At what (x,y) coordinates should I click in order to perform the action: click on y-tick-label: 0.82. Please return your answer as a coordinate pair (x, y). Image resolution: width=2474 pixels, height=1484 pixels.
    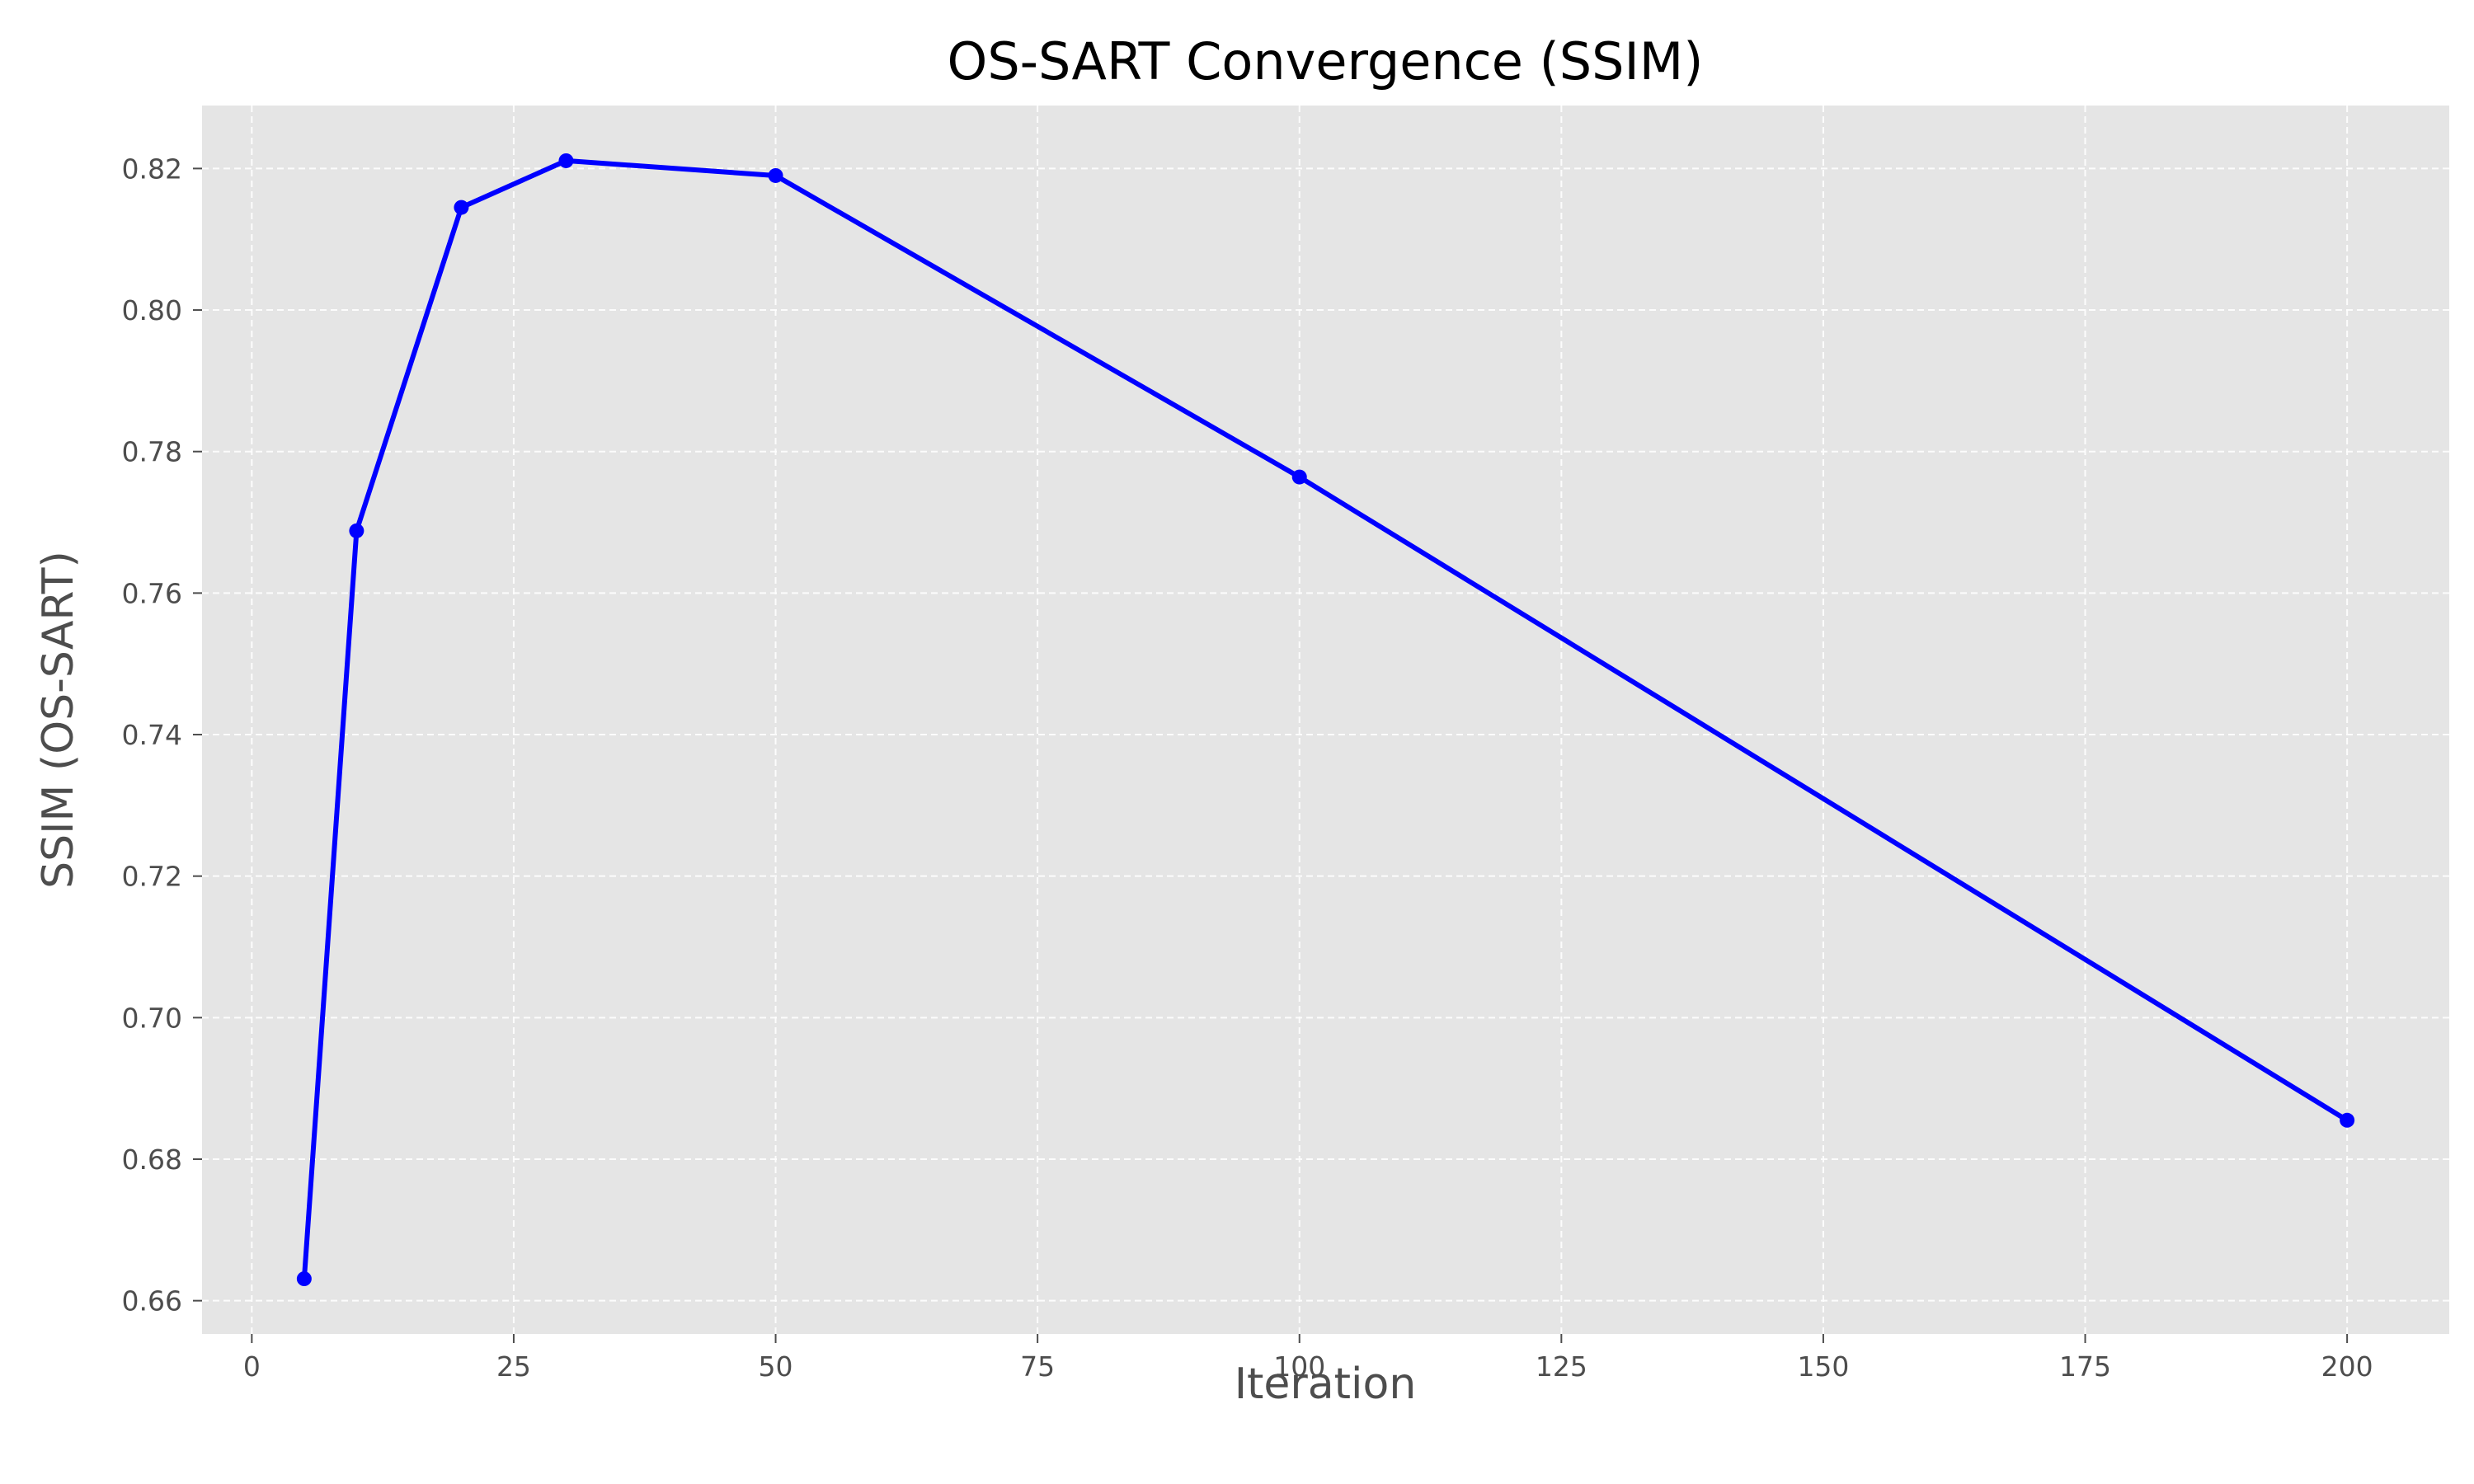
    Looking at the image, I should click on (152, 169).